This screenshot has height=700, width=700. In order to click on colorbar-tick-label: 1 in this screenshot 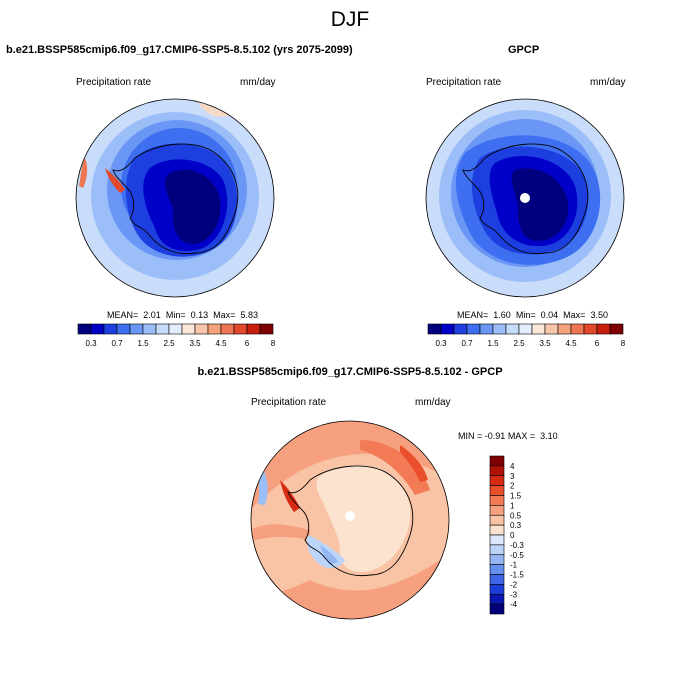, I will do `click(512, 505)`.